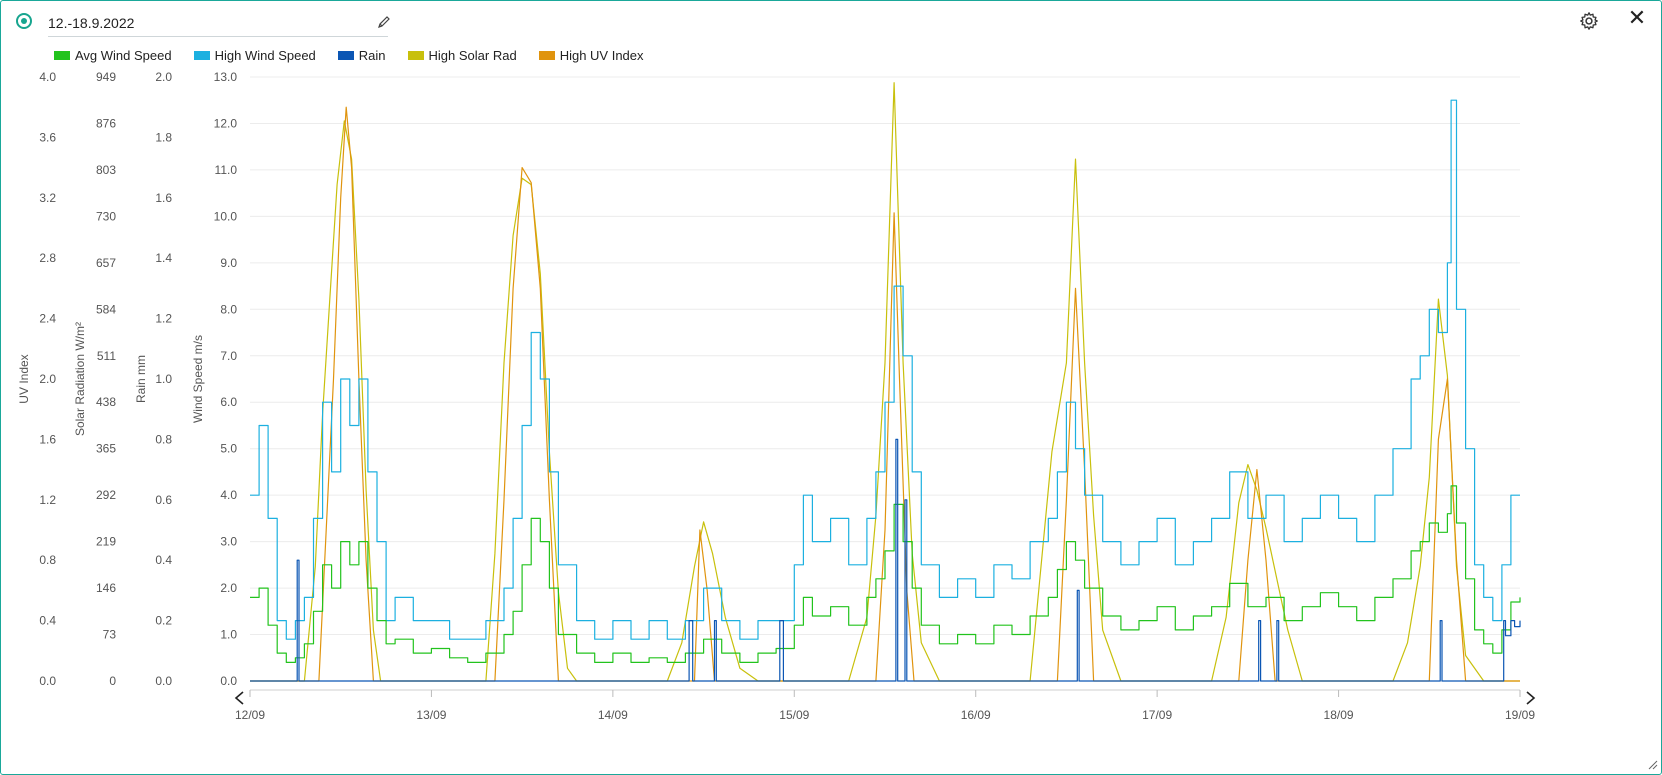  I want to click on x-tick-label: 13/09, so click(431, 715).